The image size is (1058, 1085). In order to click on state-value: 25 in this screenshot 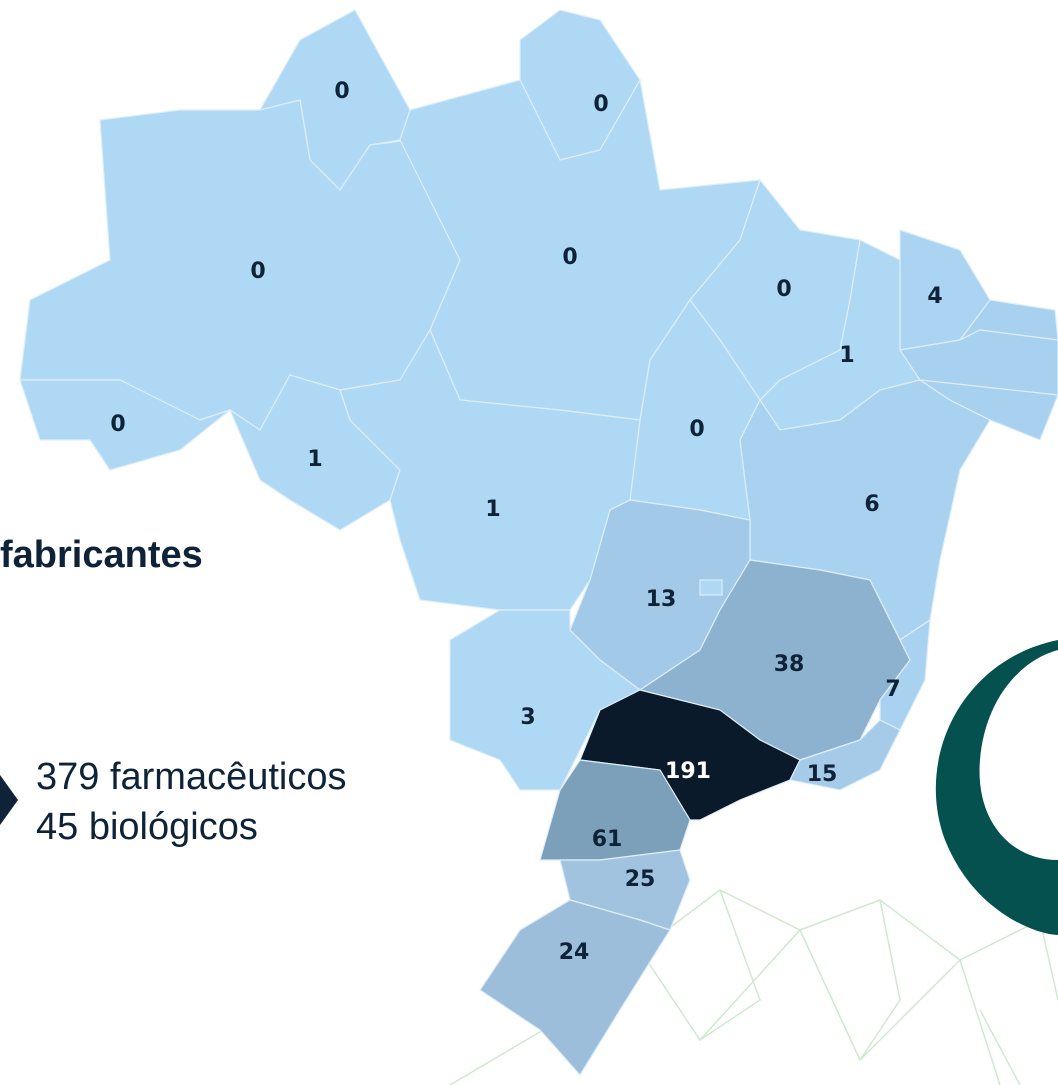, I will do `click(640, 879)`.